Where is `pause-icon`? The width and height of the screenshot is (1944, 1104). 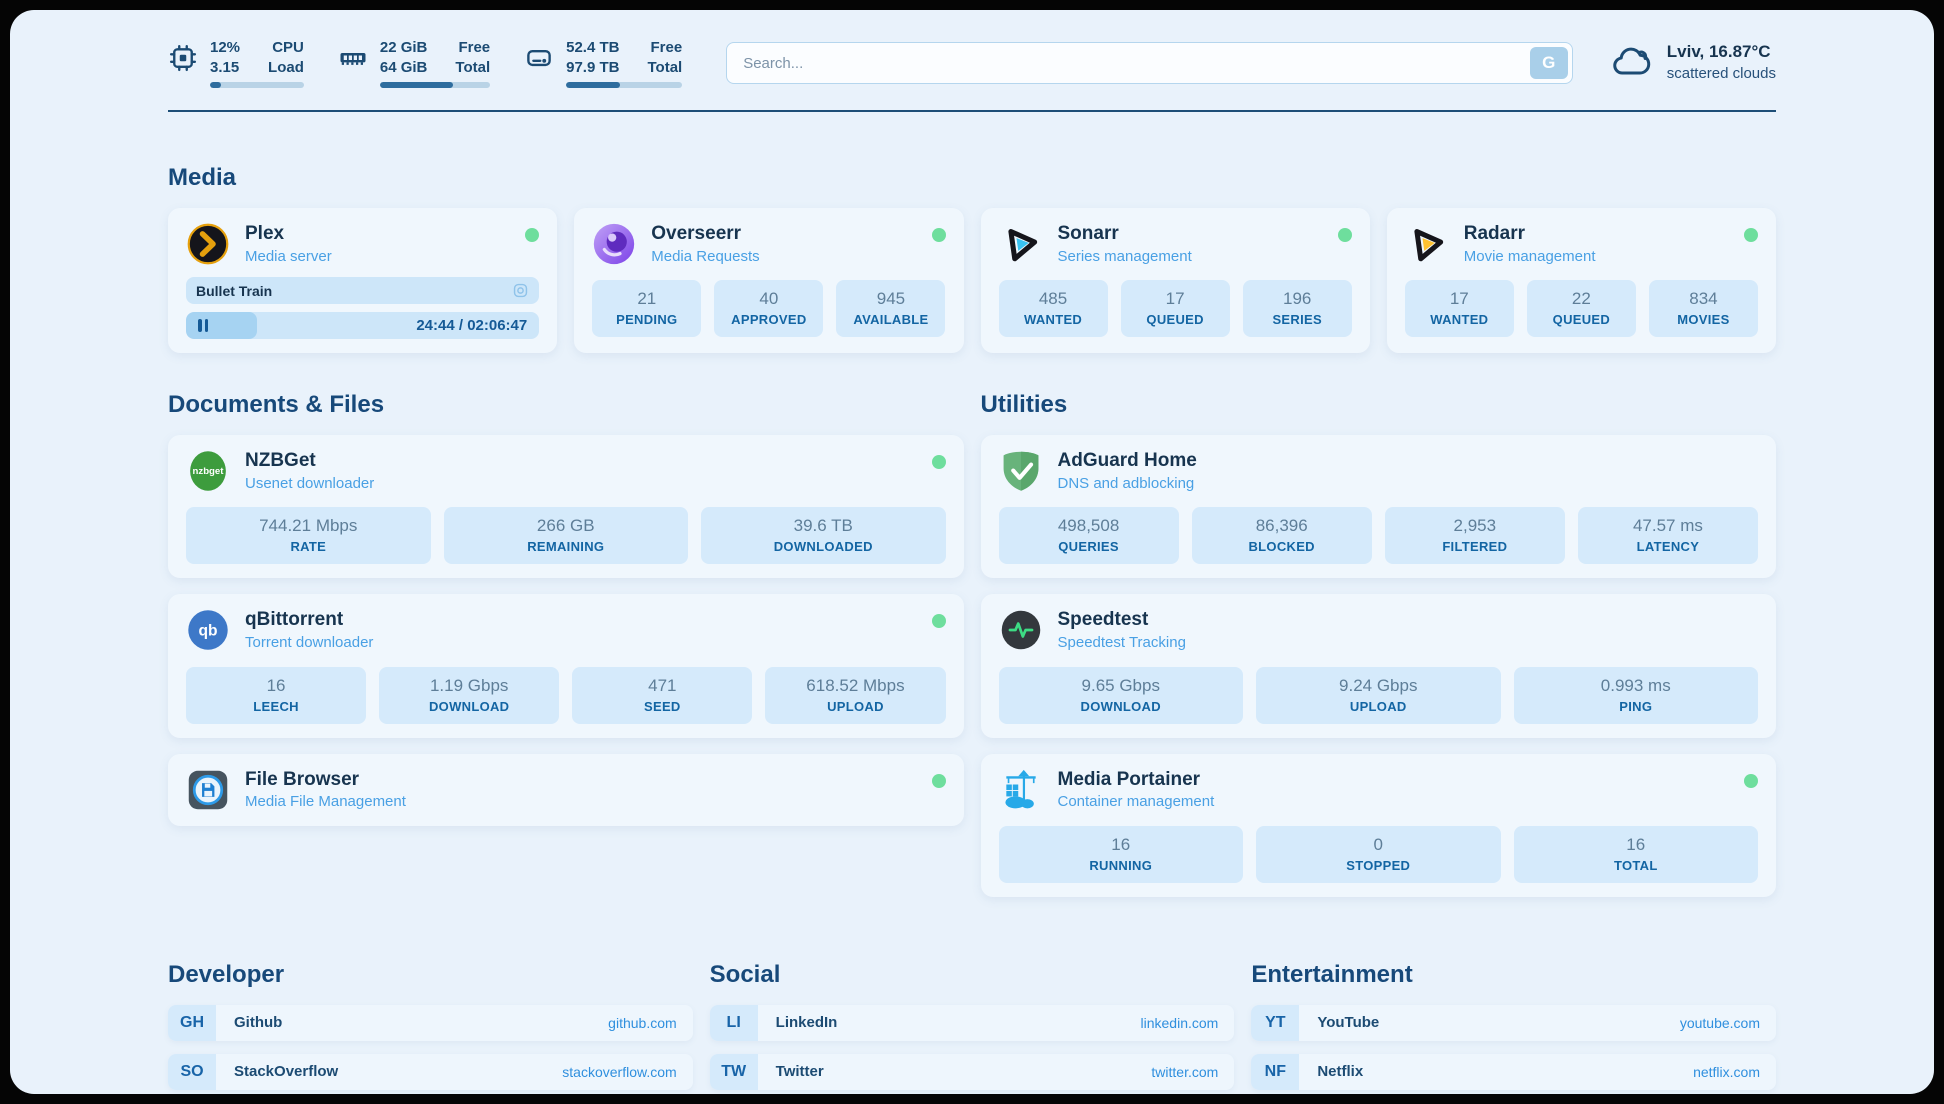 pause-icon is located at coordinates (203, 326).